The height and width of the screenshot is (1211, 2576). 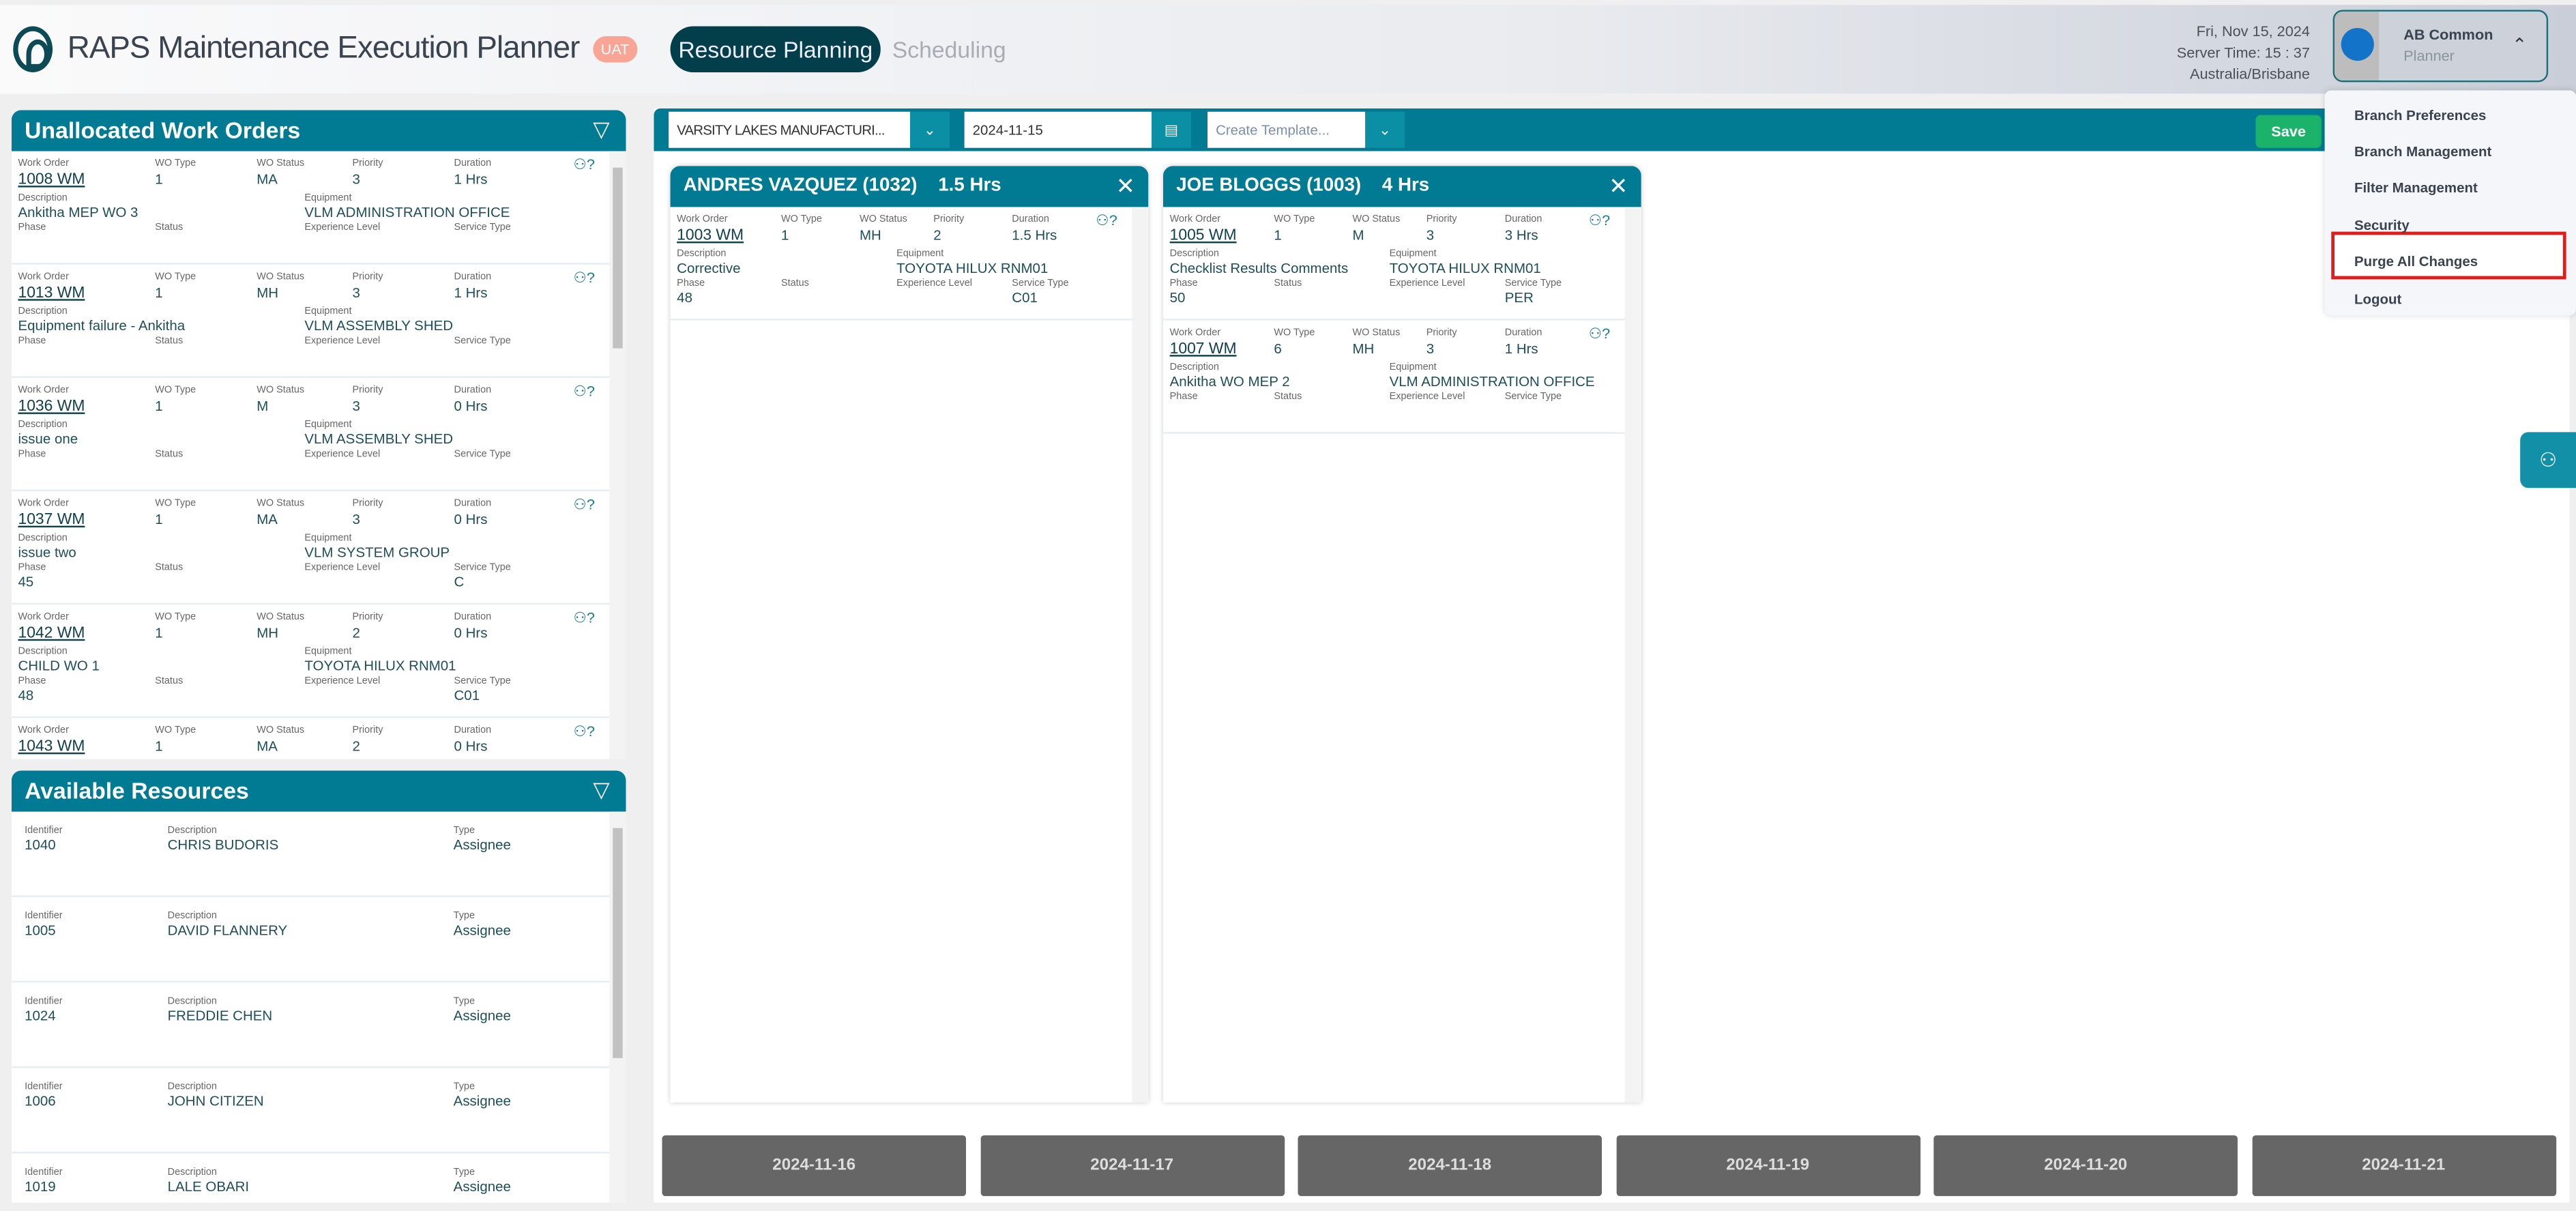 What do you see at coordinates (2548, 460) in the screenshot?
I see `assign-resources-icon: ⚇` at bounding box center [2548, 460].